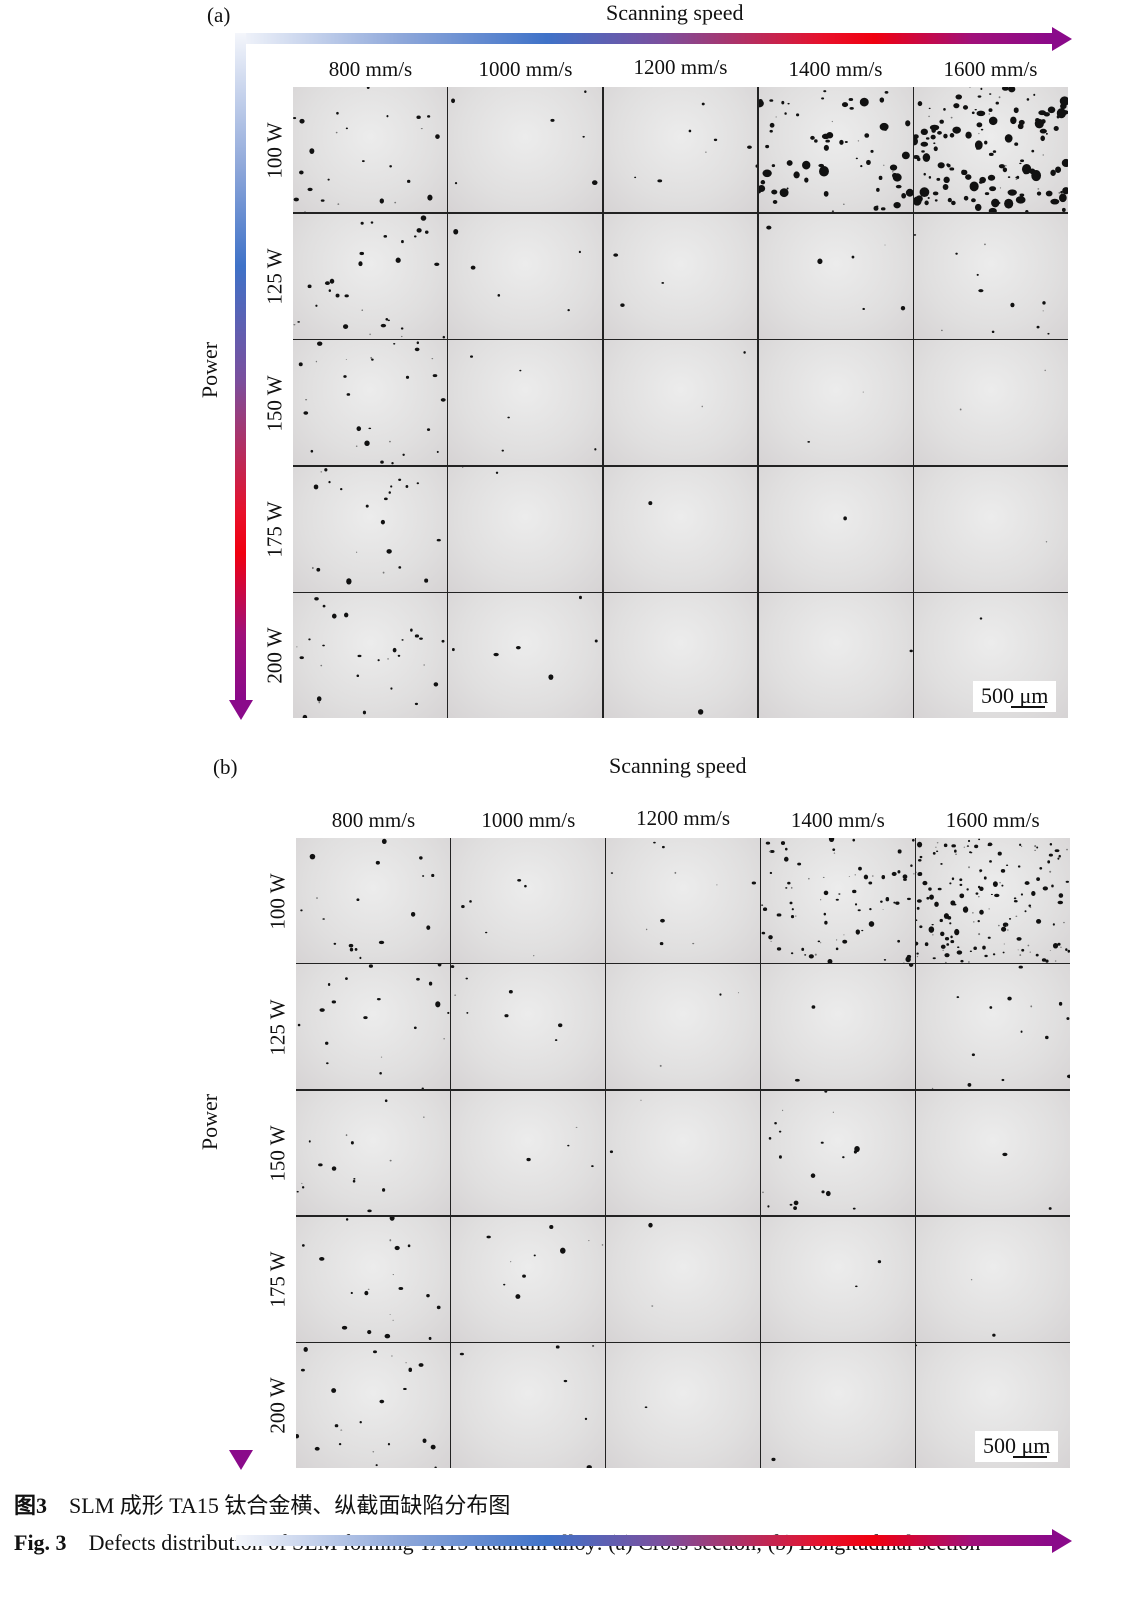  What do you see at coordinates (240, 366) in the screenshot?
I see `power-arrow` at bounding box center [240, 366].